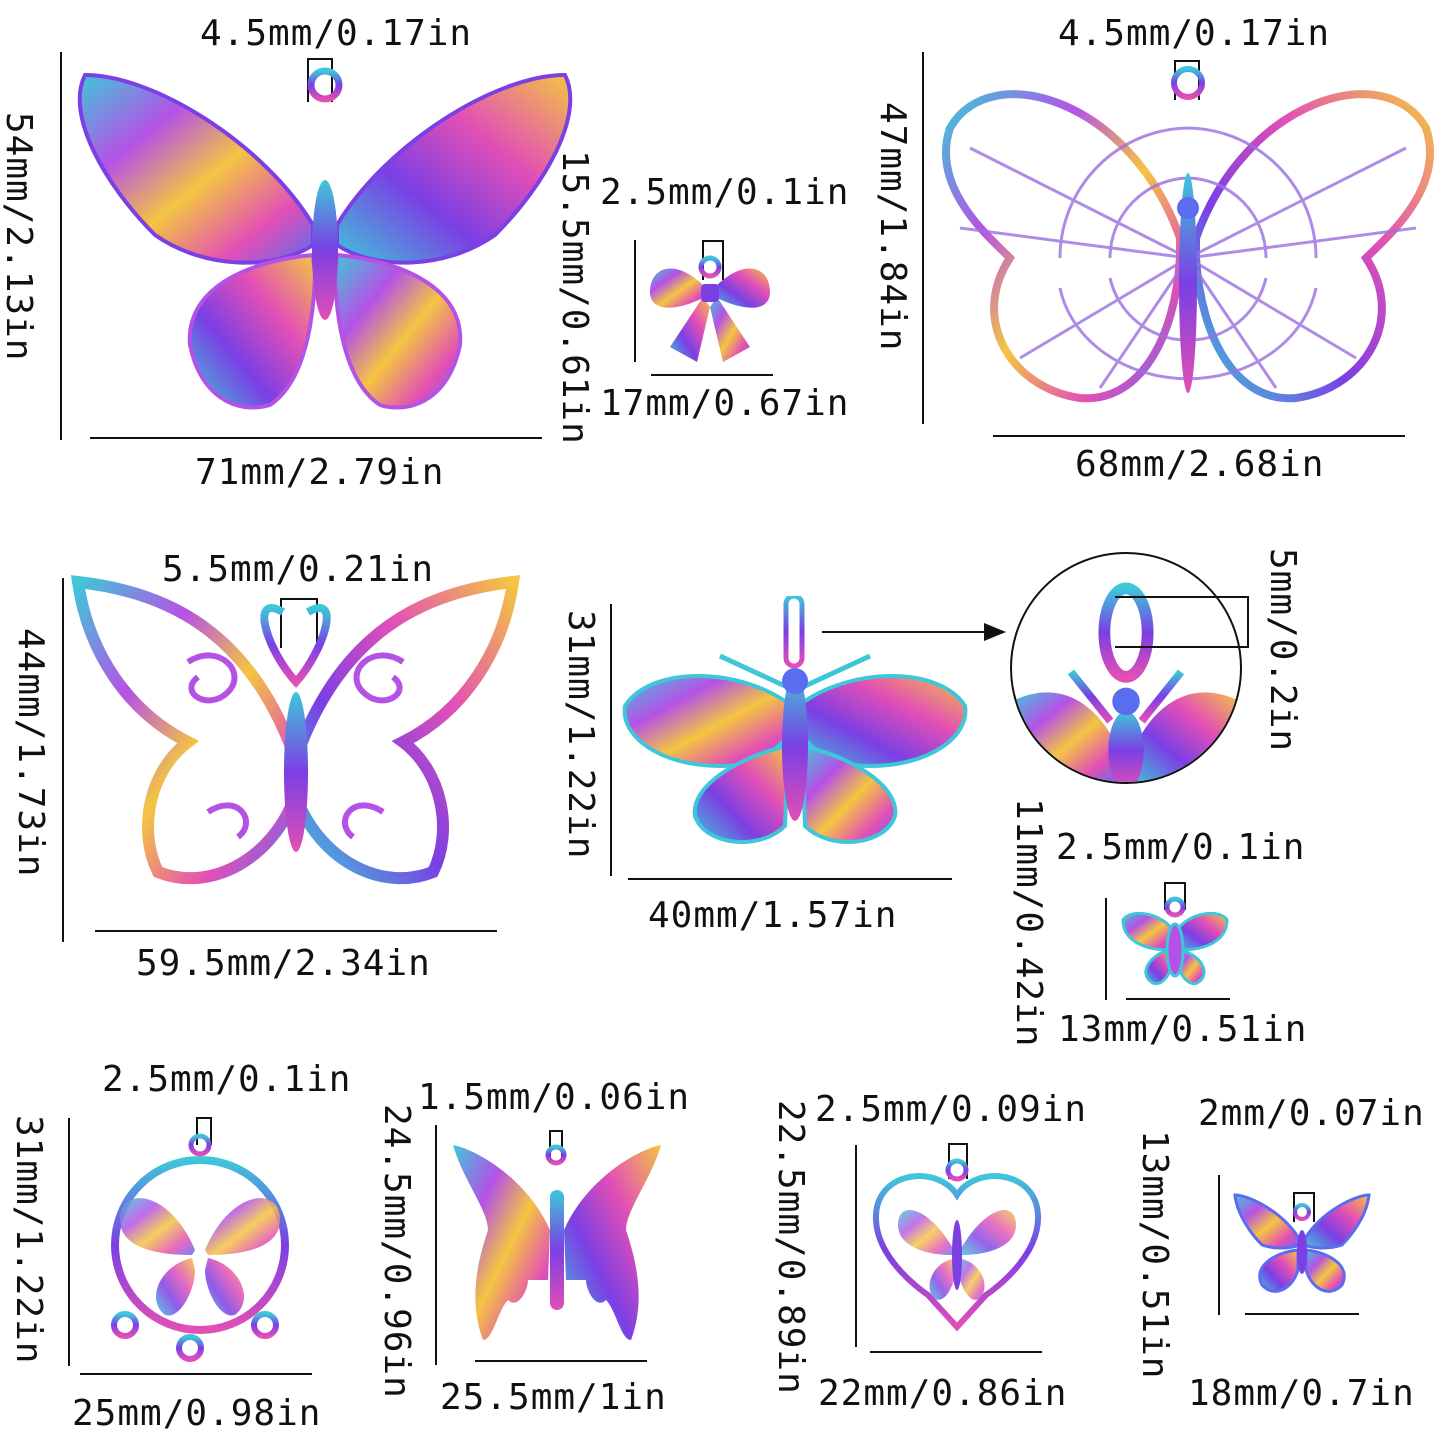 This screenshot has width=1445, height=1445. What do you see at coordinates (958, 1161) in the screenshot?
I see `charm-9-loop-bracket` at bounding box center [958, 1161].